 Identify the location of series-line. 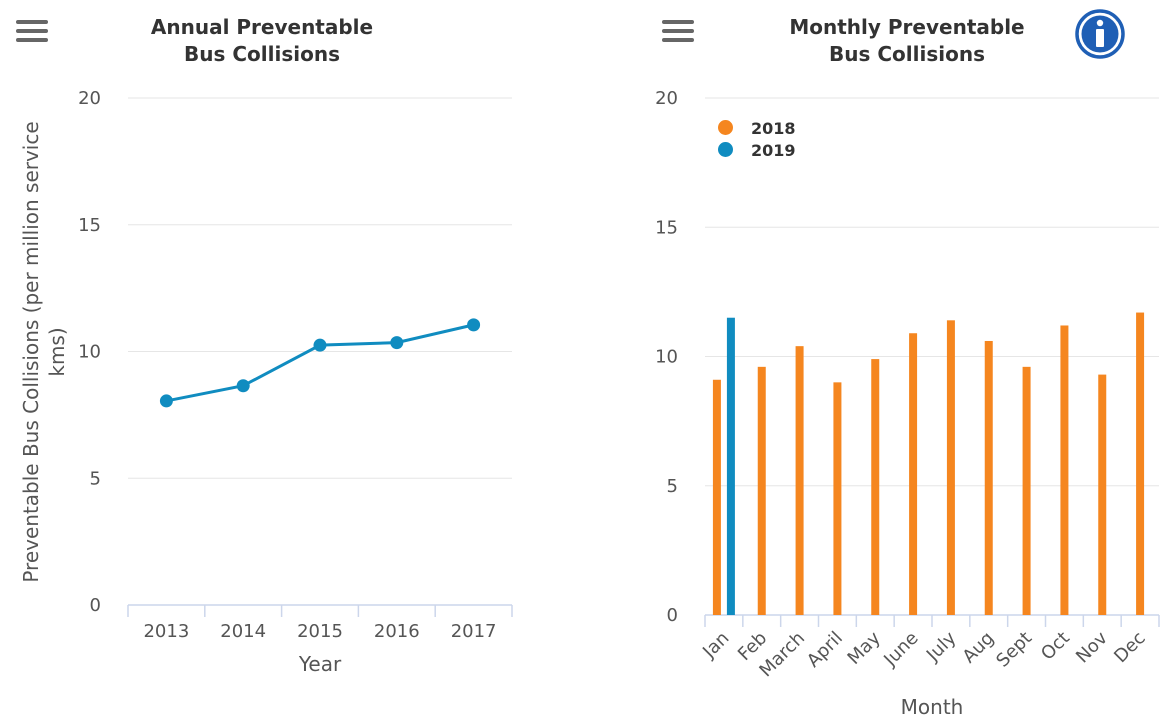
(320, 363).